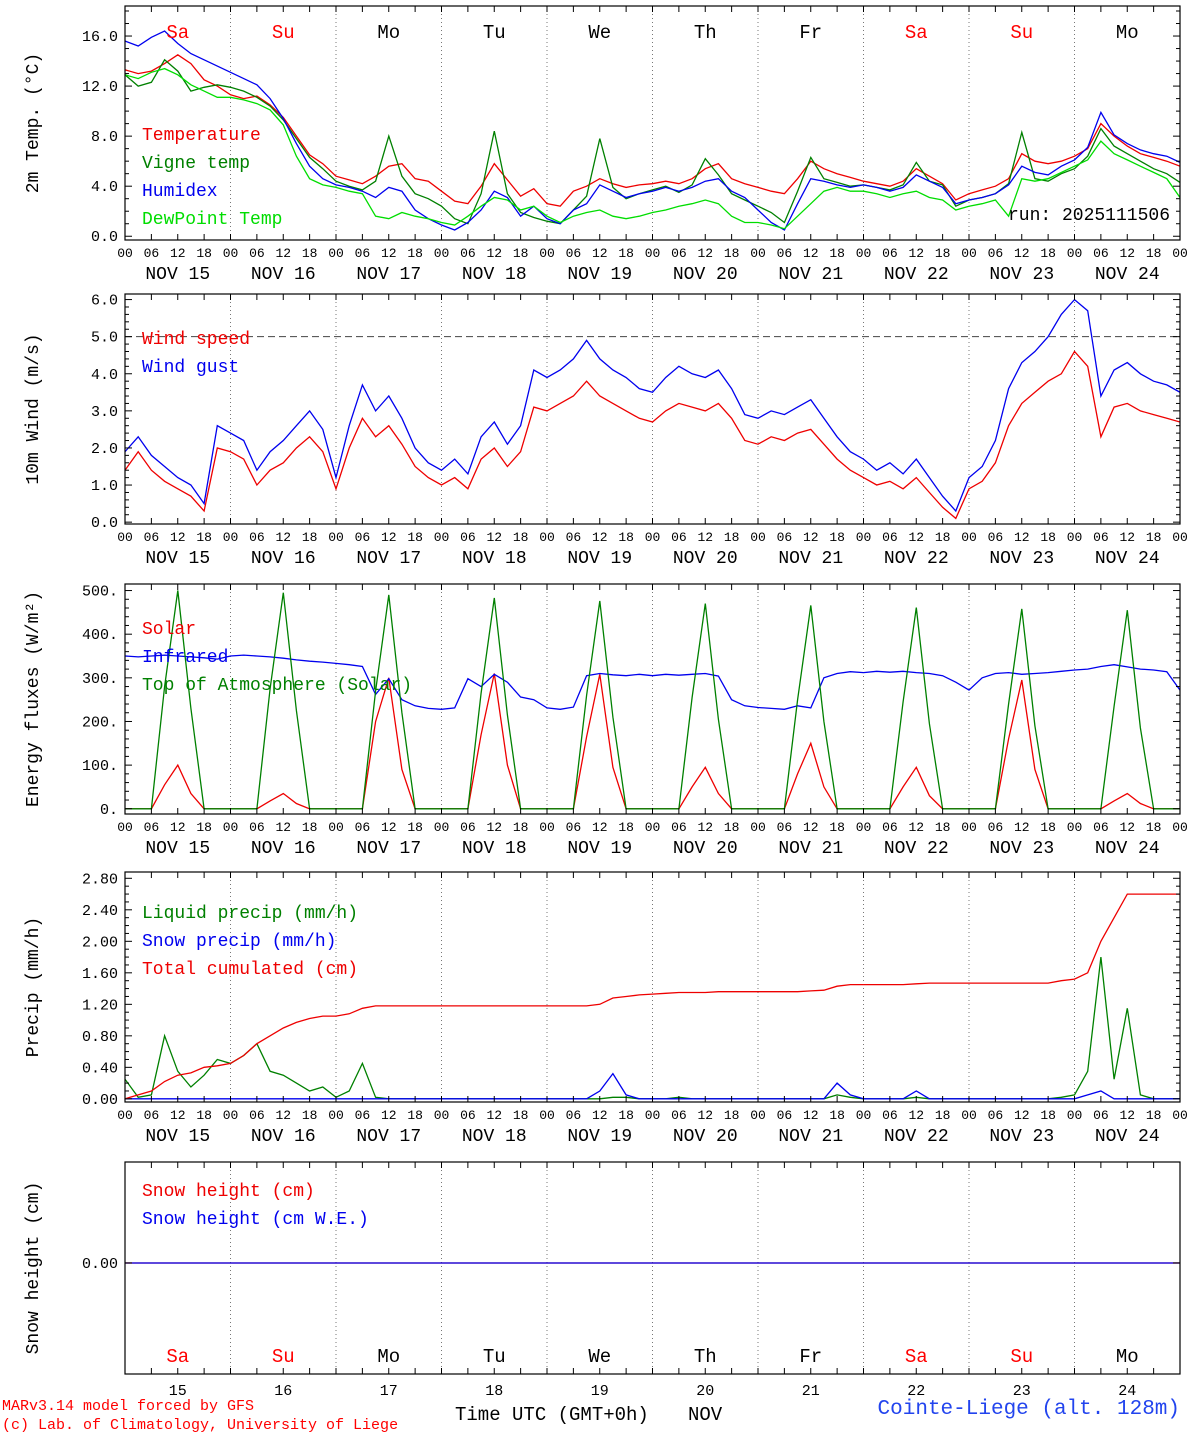  I want to click on y-tick-label: 500., so click(100, 592).